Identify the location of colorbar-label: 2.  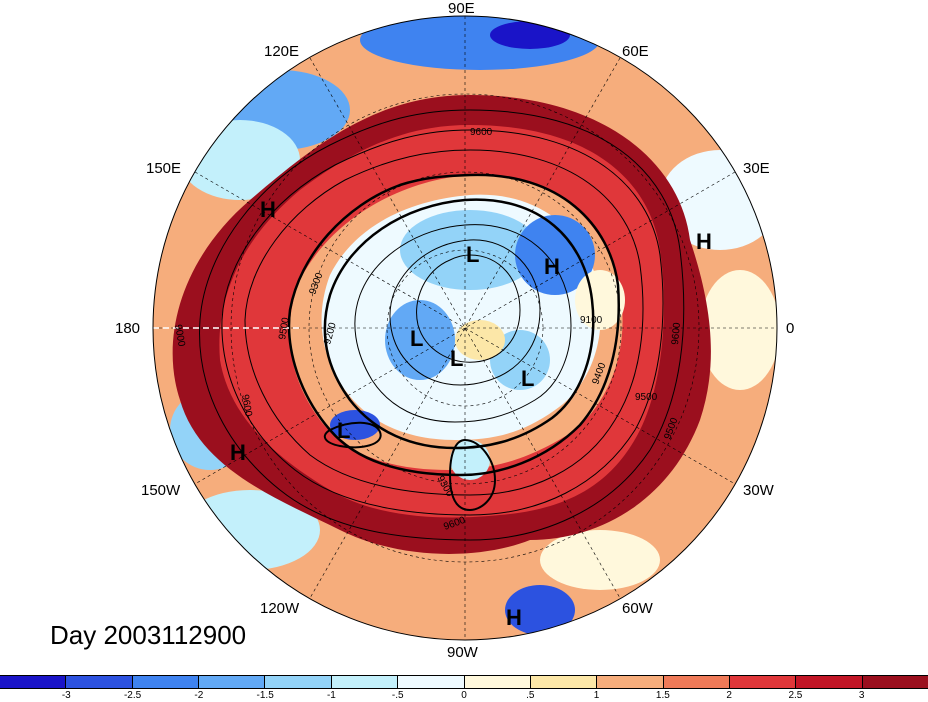
(729, 695).